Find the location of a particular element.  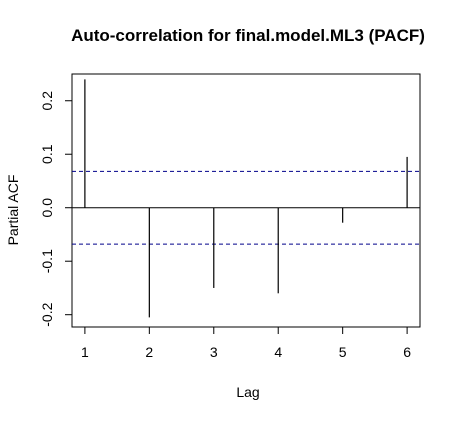

x-axis-label: Lag is located at coordinates (247, 392).